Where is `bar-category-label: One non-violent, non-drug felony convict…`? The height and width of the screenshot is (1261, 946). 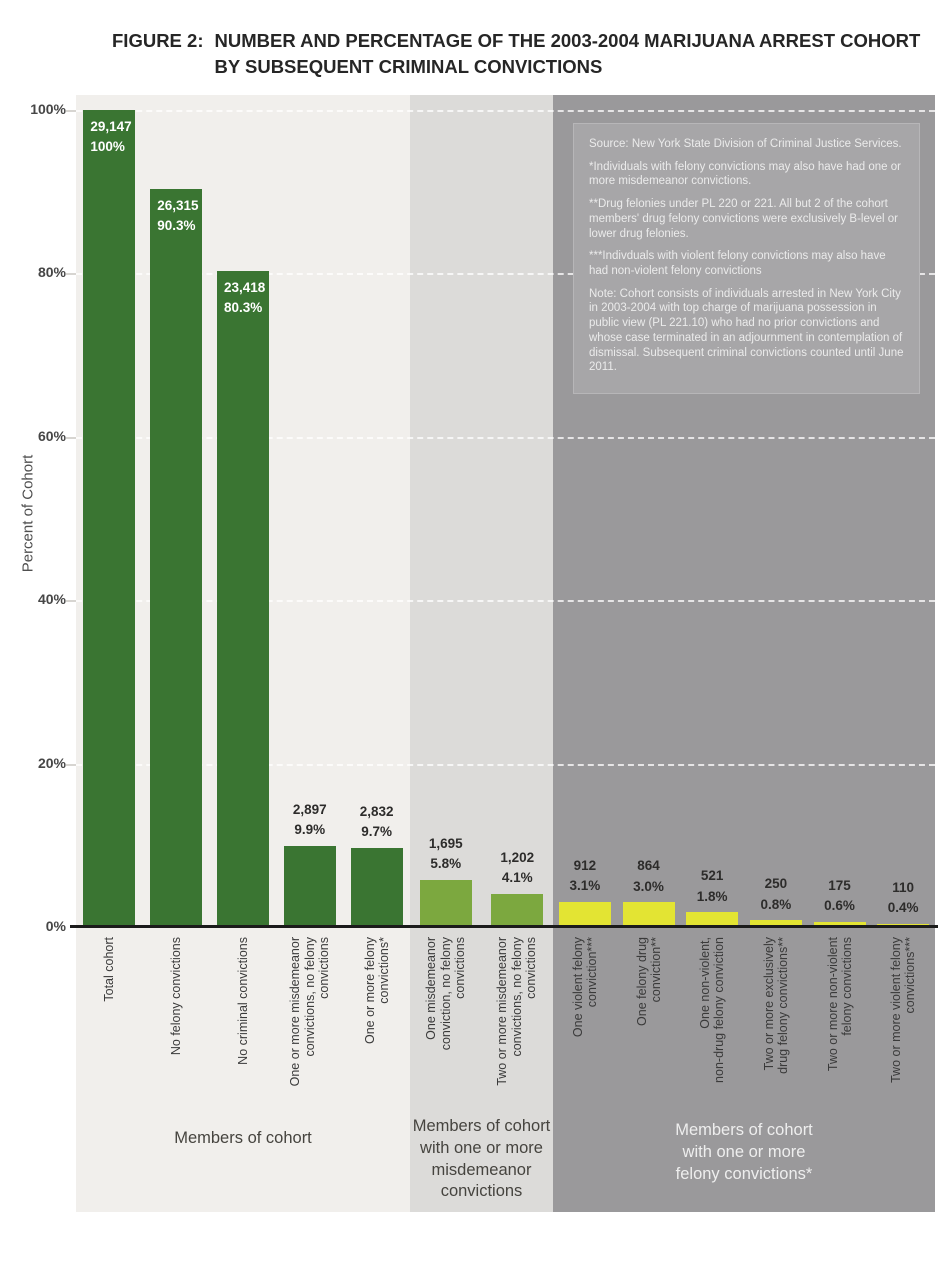 bar-category-label: One non-violent, non-drug felony convict… is located at coordinates (712, 1010).